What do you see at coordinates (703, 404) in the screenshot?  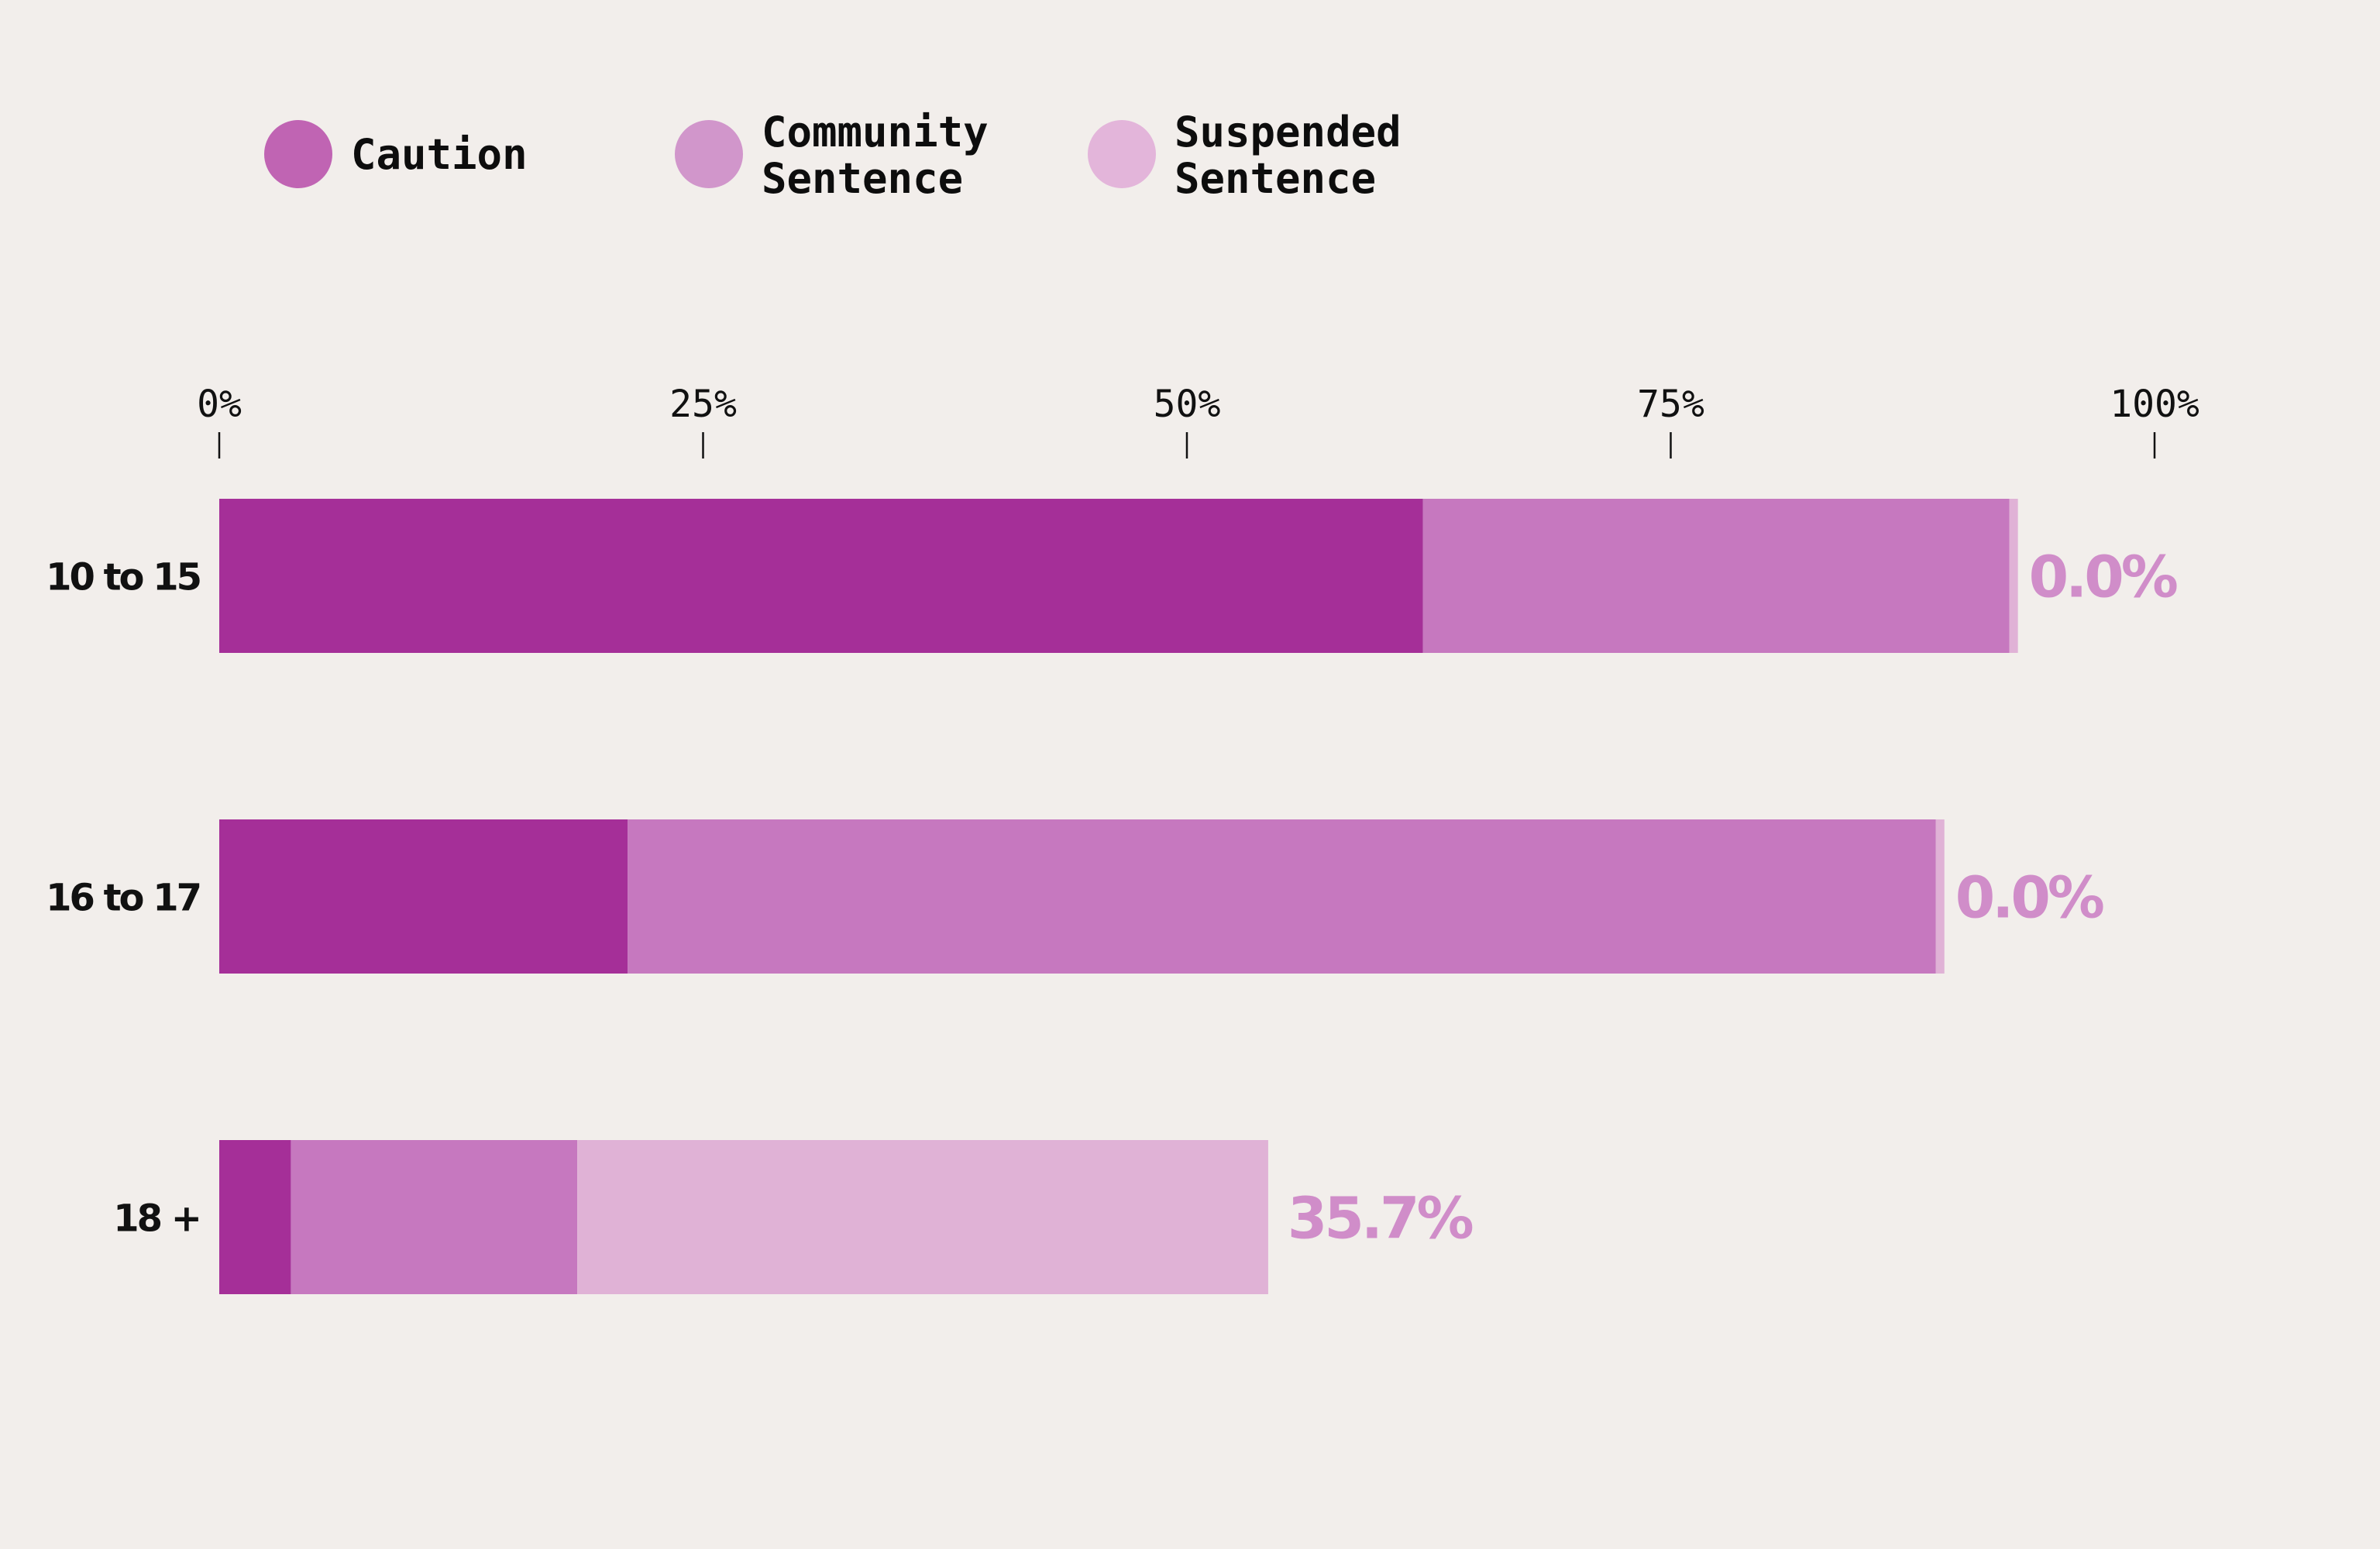 I see `x-tick-label: 25%` at bounding box center [703, 404].